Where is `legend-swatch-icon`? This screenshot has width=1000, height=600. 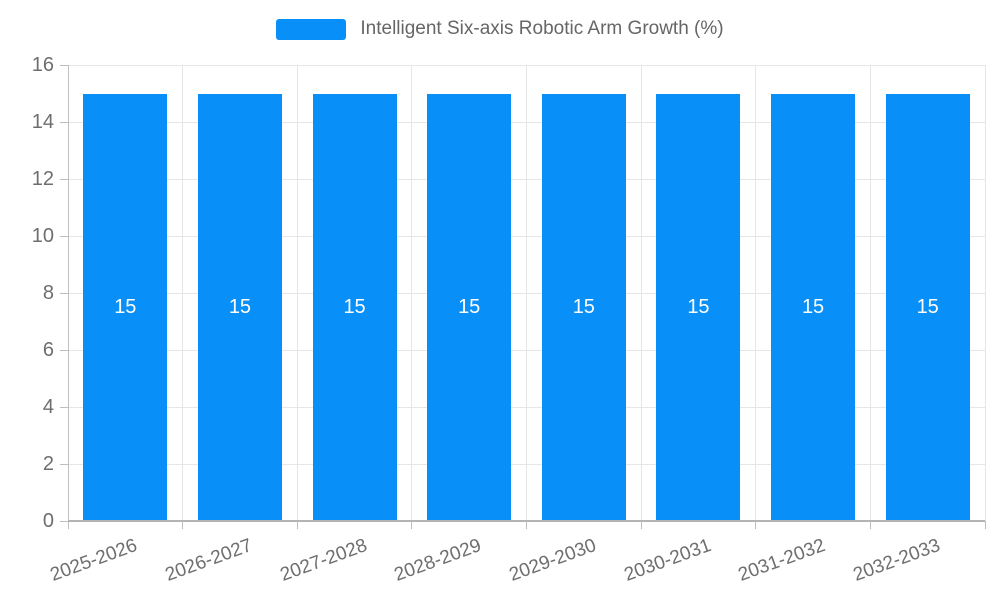
legend-swatch-icon is located at coordinates (311, 29).